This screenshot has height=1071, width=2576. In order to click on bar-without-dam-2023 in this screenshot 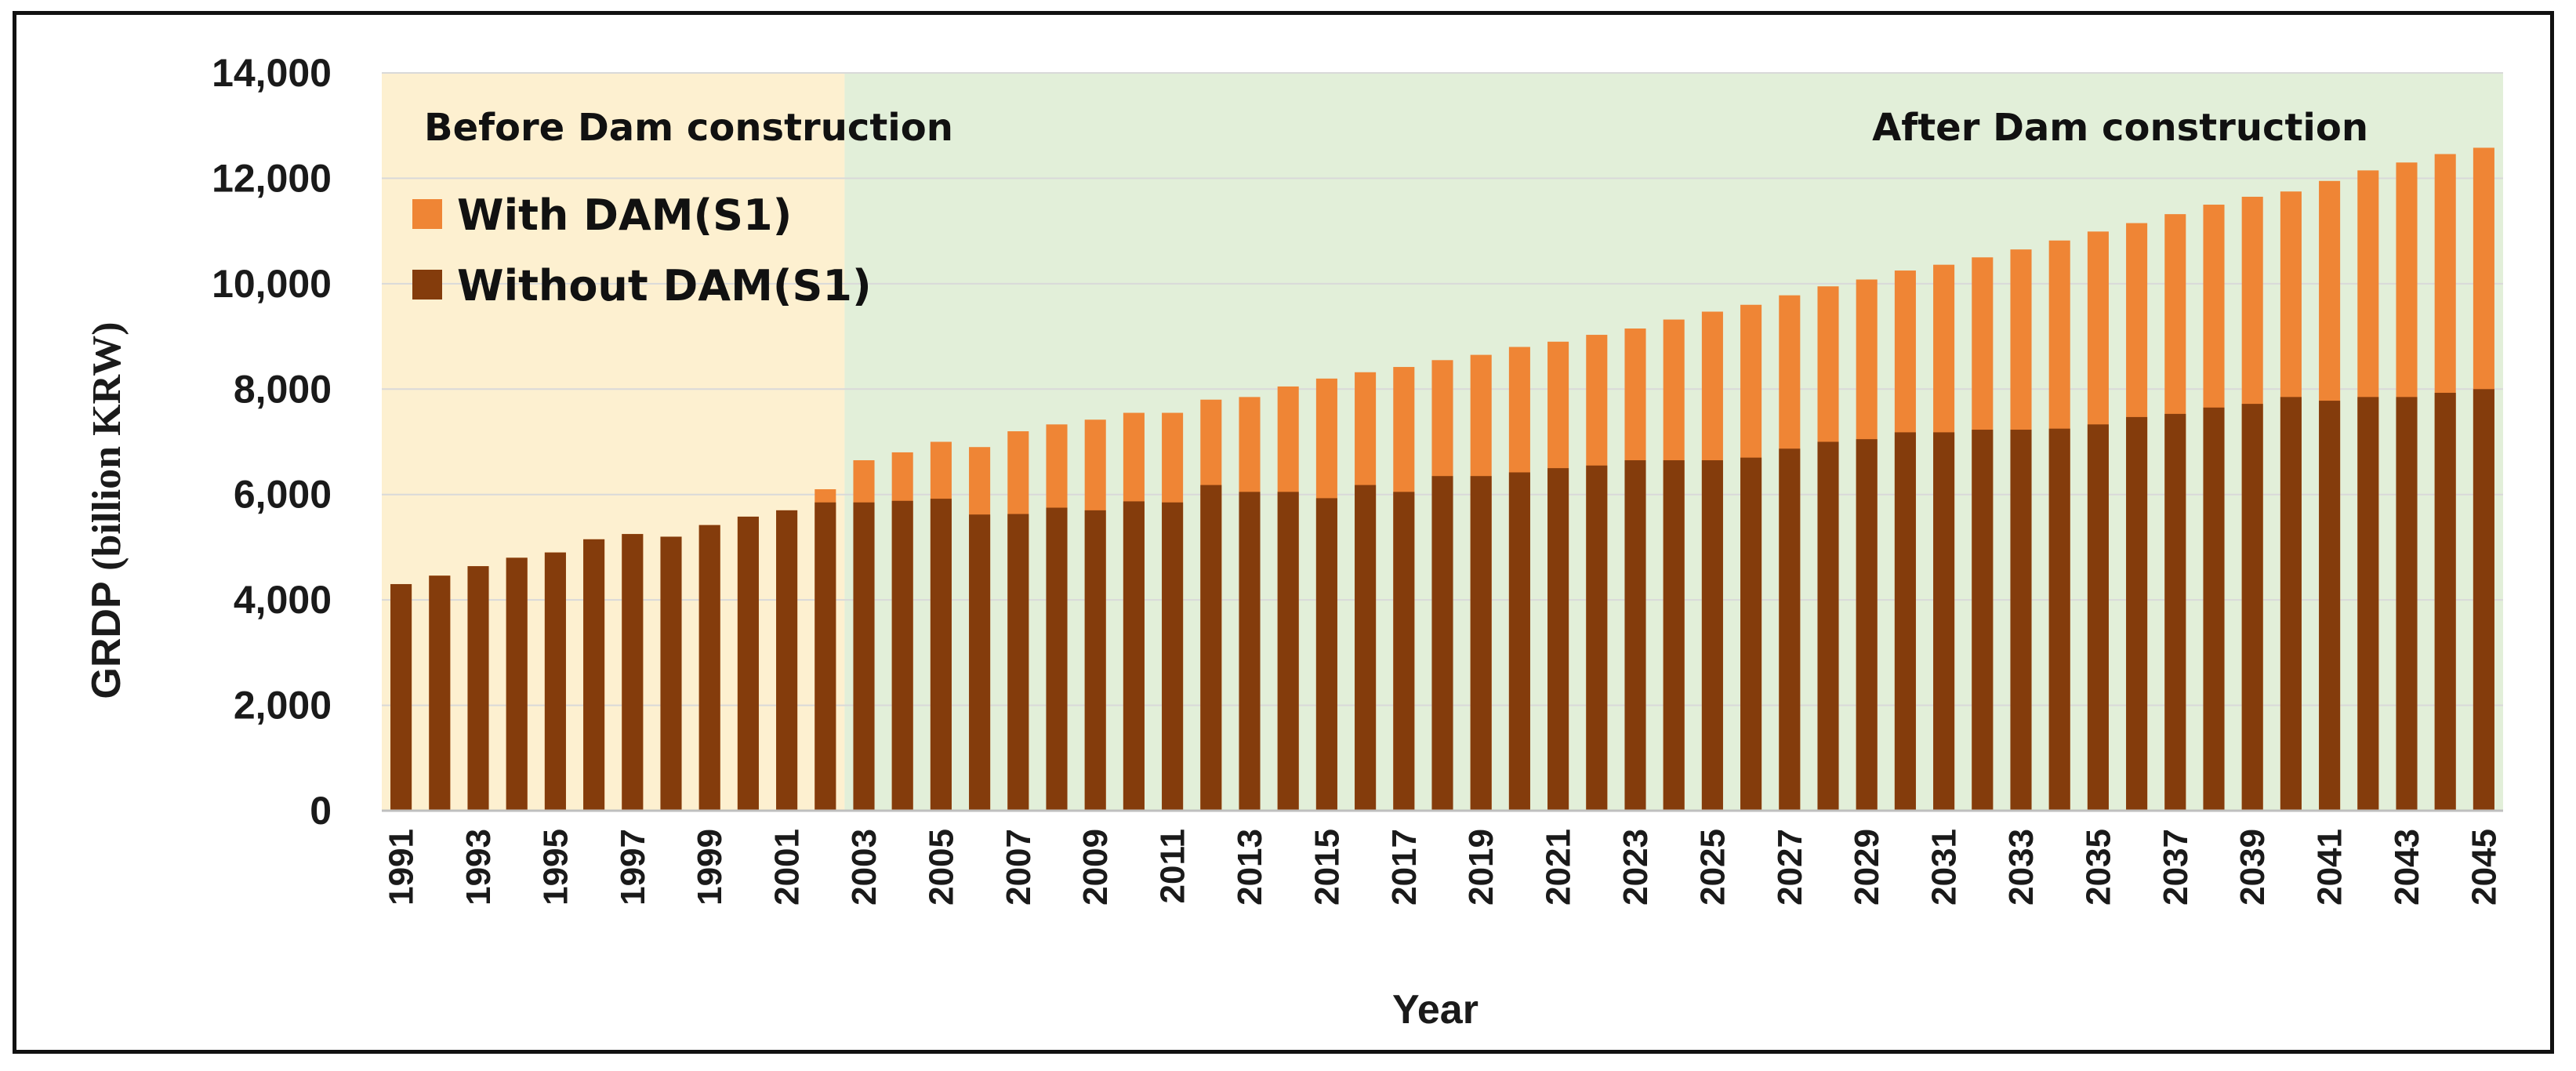, I will do `click(1635, 635)`.